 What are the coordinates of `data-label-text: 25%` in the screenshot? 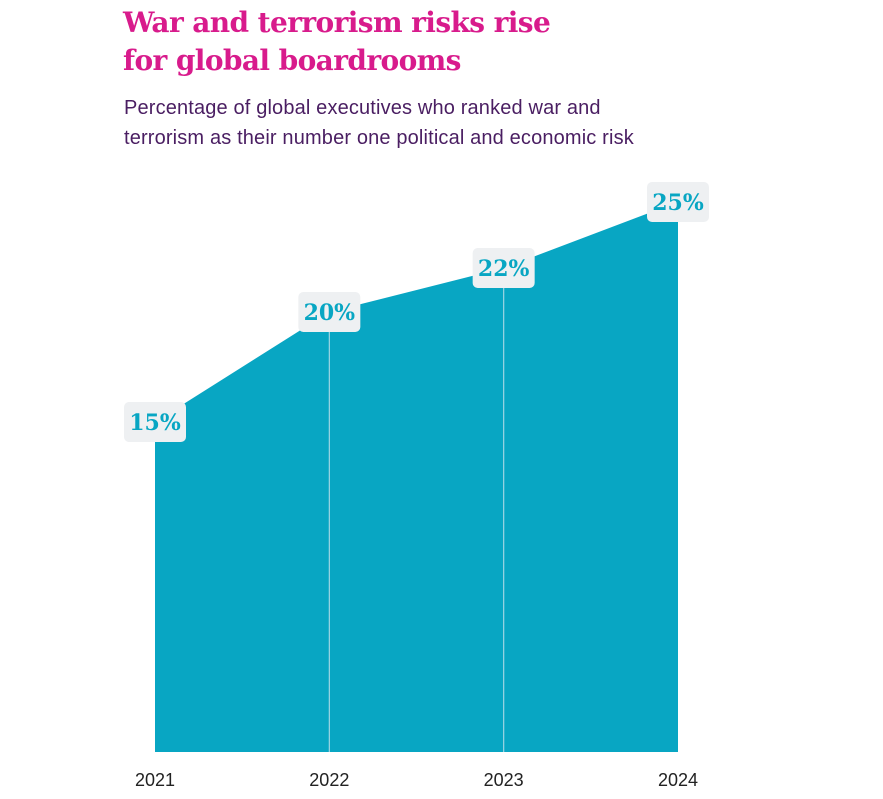 It's located at (678, 203).